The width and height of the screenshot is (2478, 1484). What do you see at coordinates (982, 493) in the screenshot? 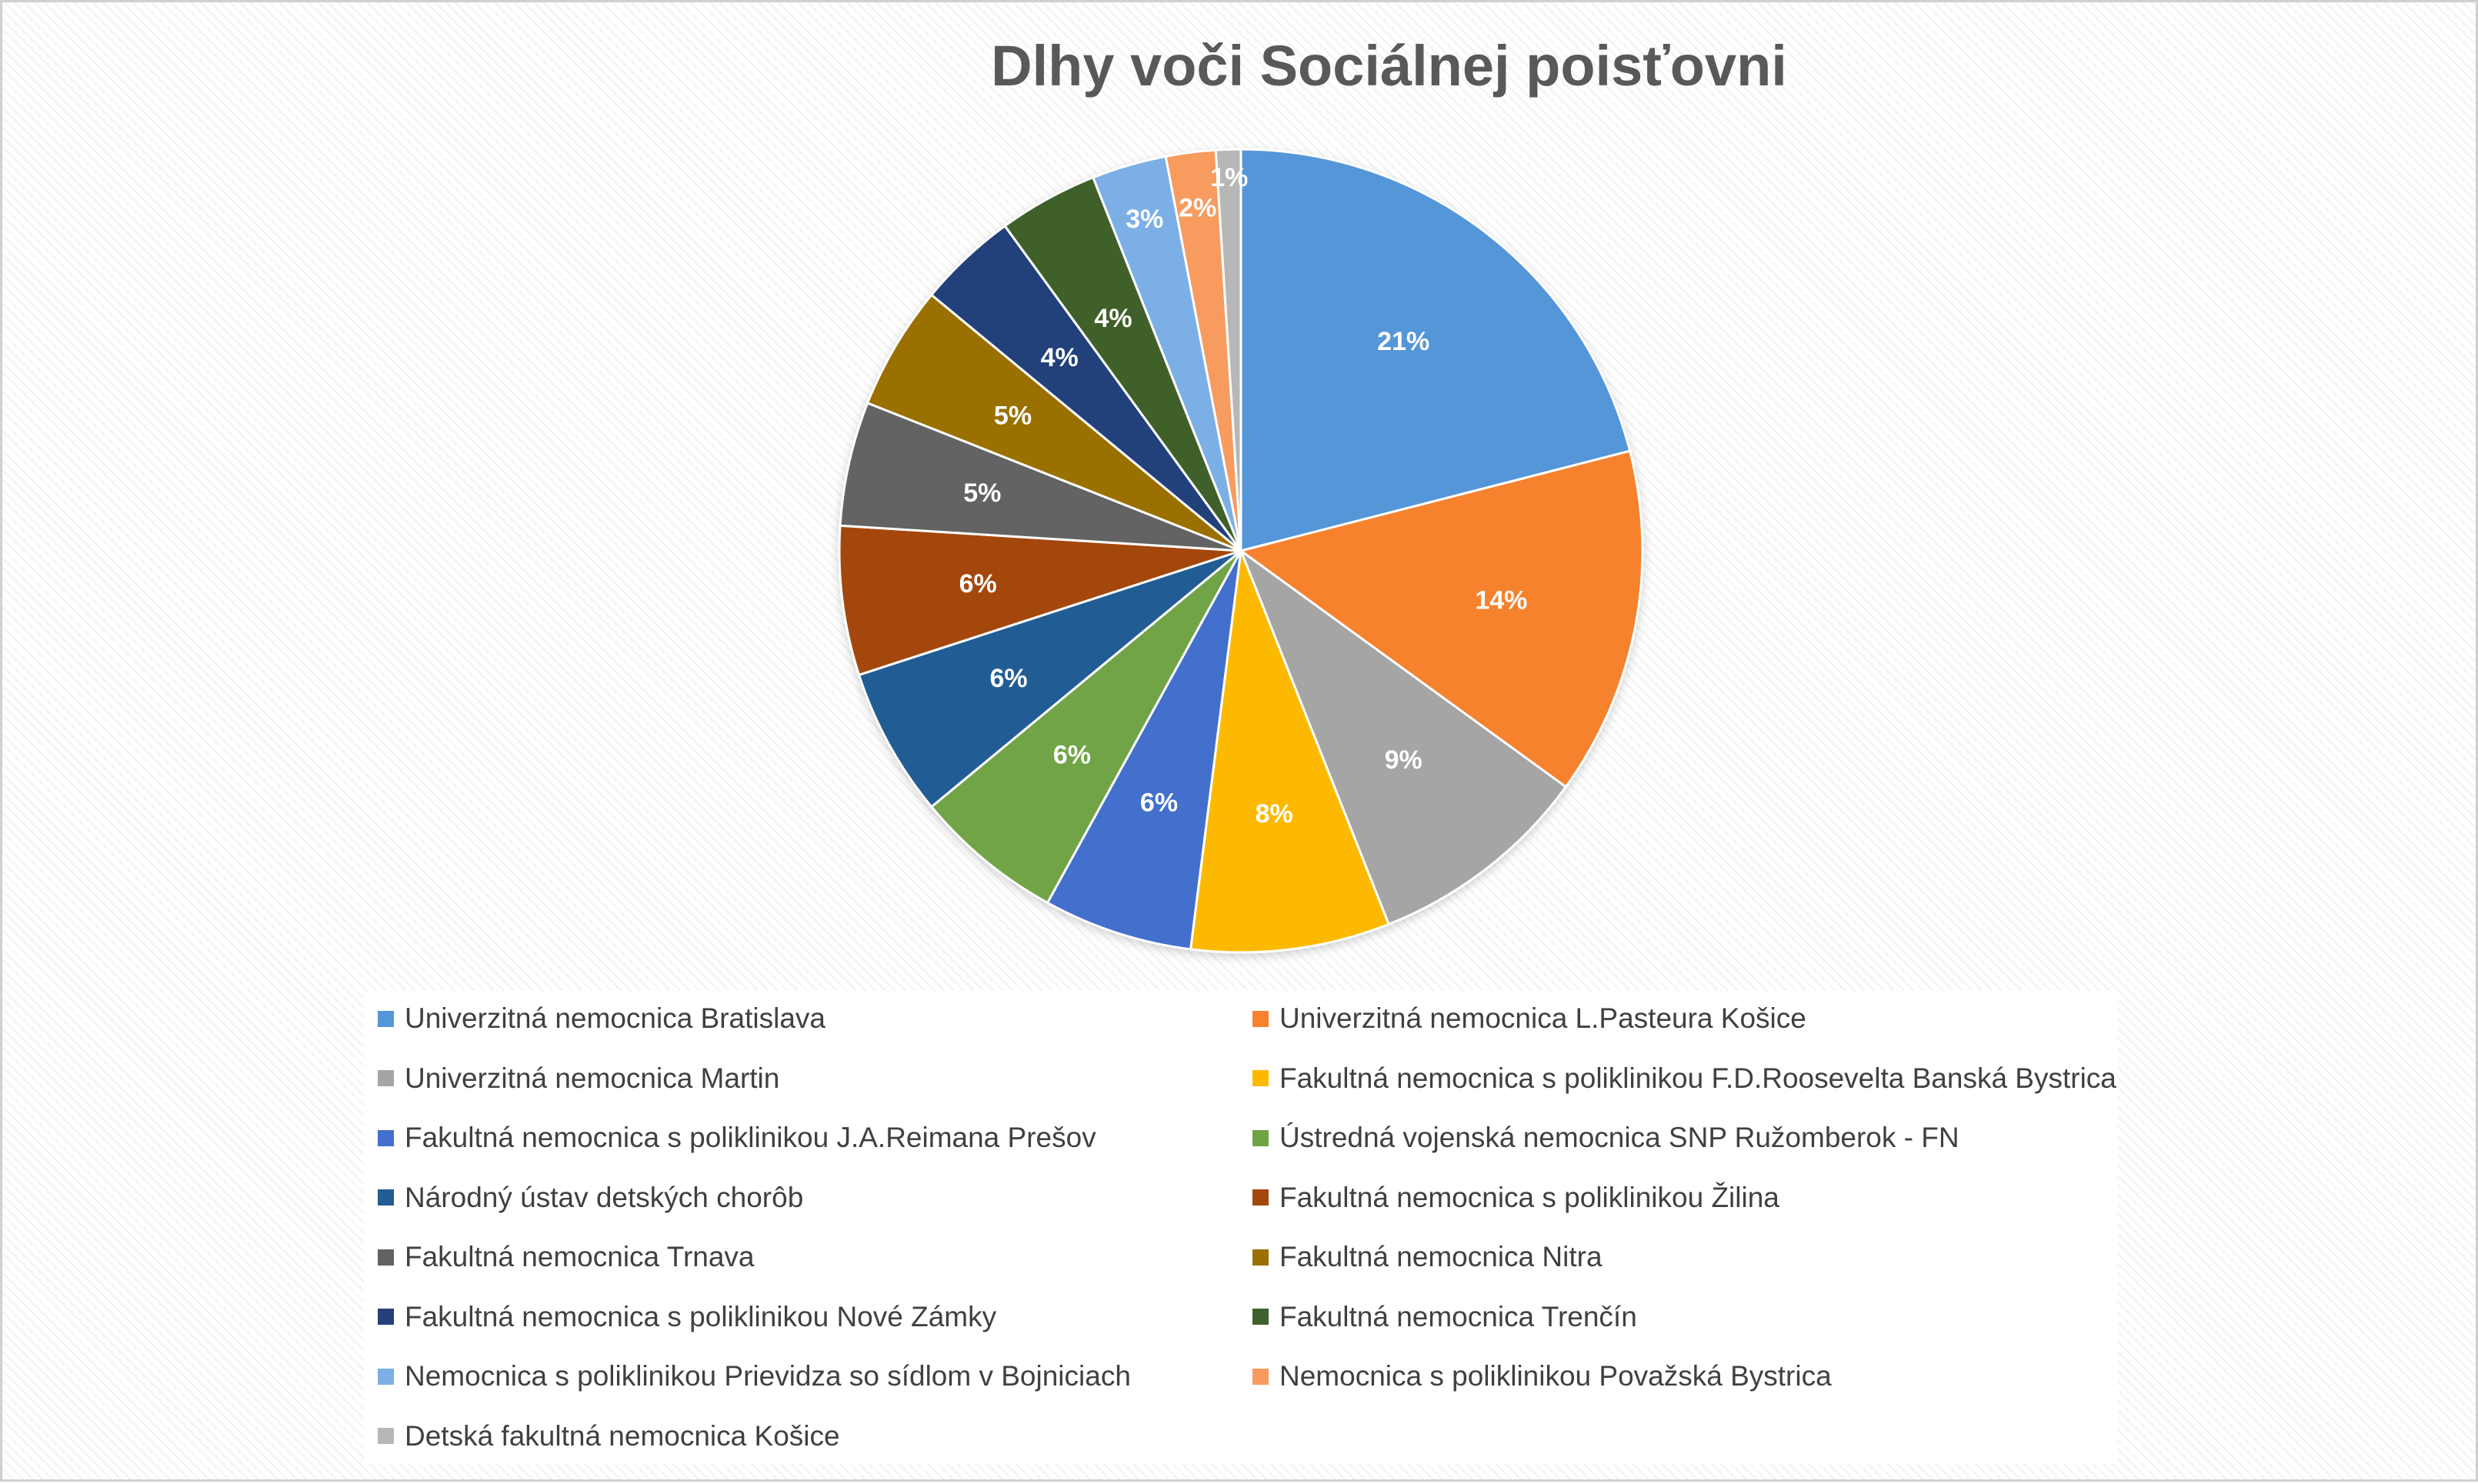
I see `data-label-9: 5%` at bounding box center [982, 493].